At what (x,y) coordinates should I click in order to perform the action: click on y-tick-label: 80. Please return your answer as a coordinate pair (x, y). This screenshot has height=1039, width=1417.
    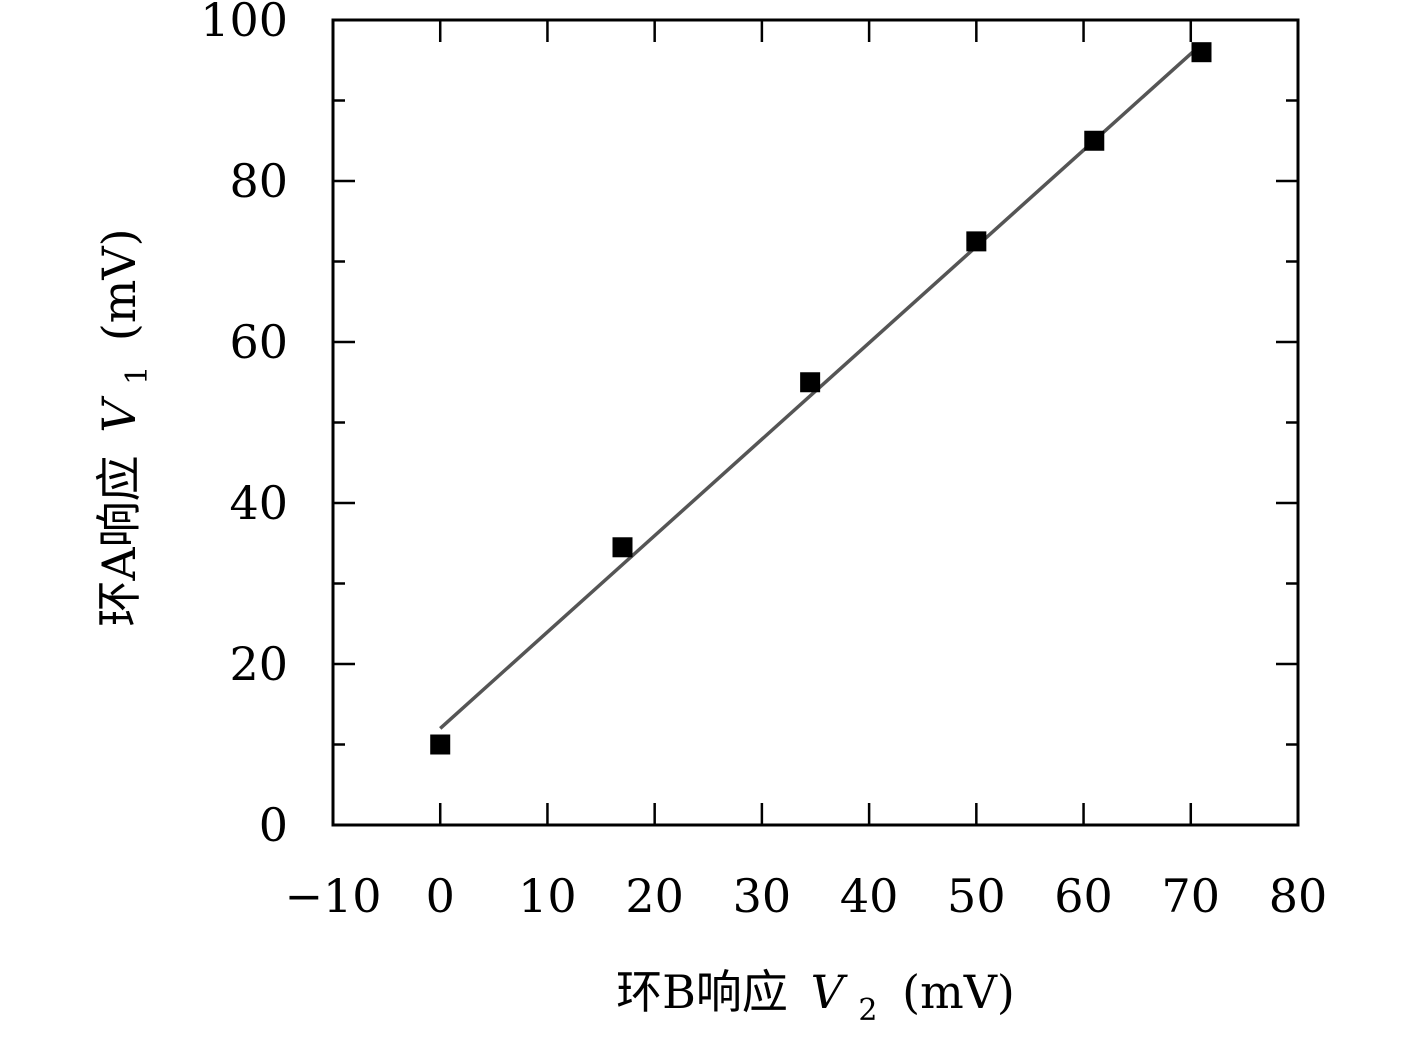
    Looking at the image, I should click on (258, 181).